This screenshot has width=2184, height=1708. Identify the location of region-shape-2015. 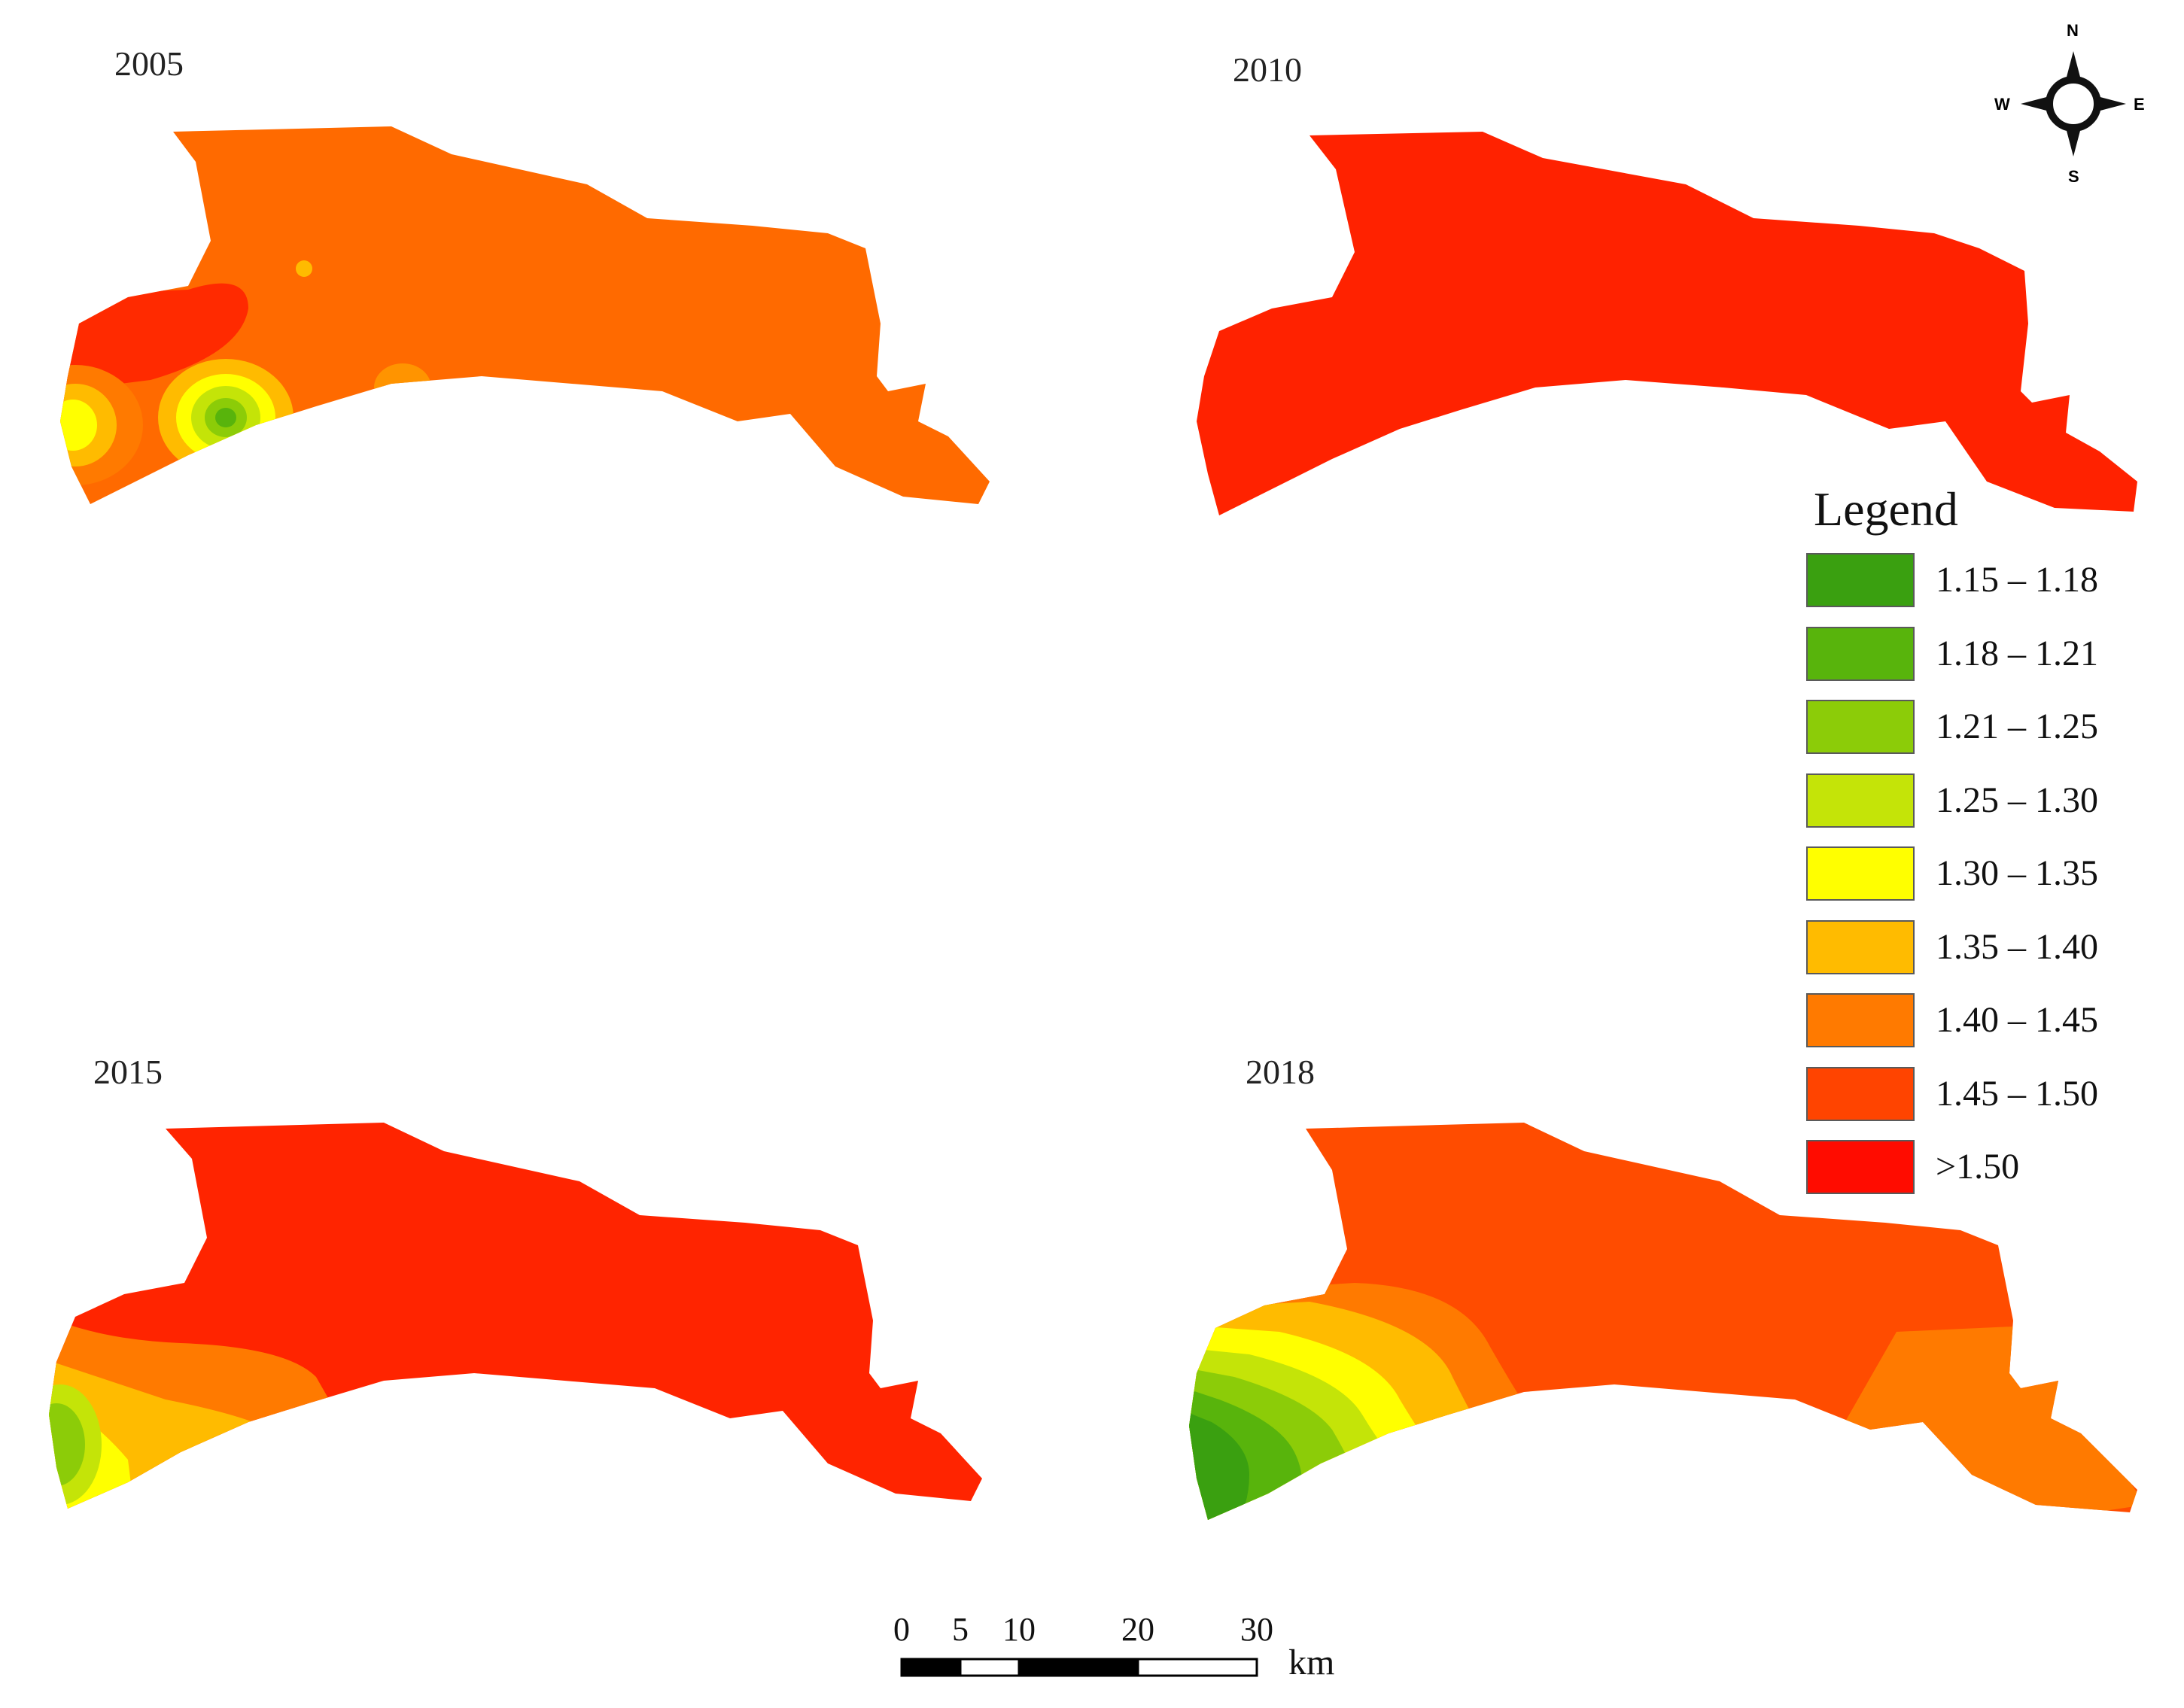
(515, 1316).